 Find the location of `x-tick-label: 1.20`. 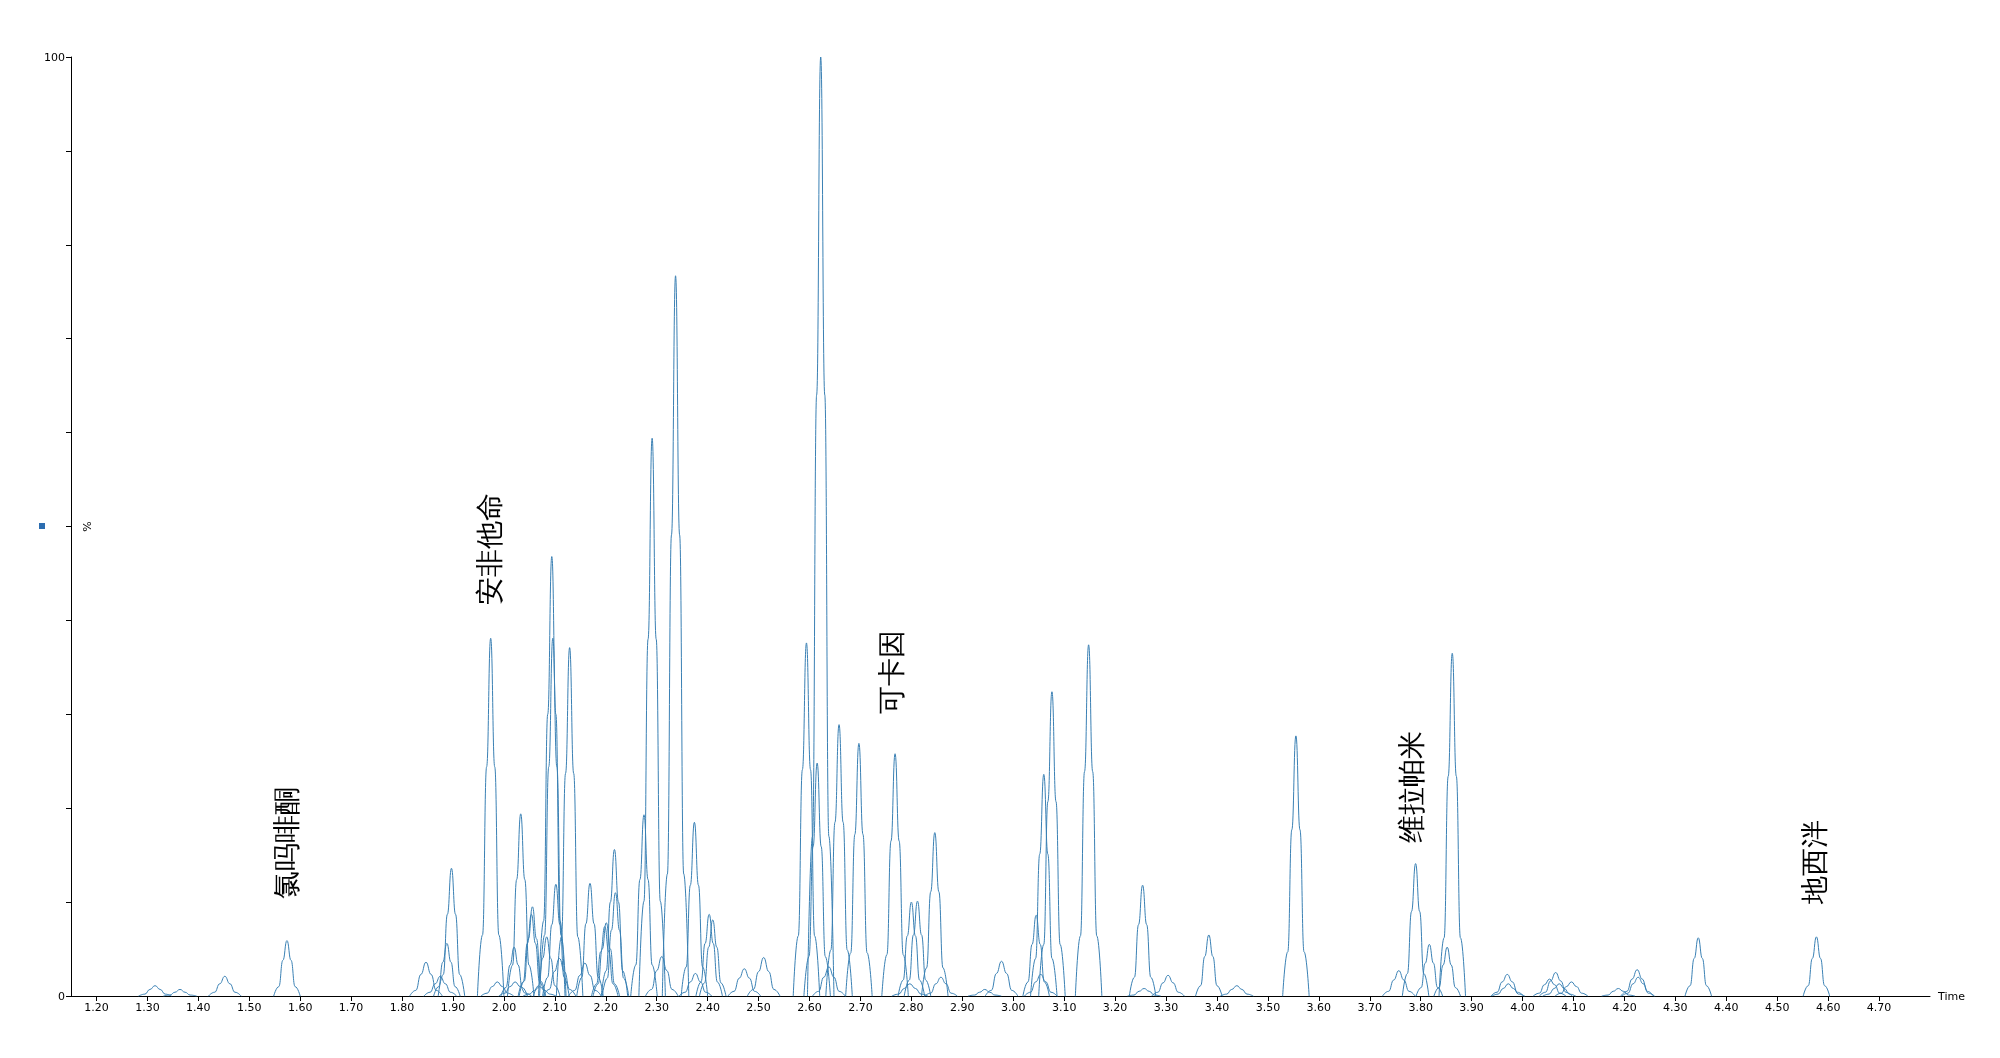

x-tick-label: 1.20 is located at coordinates (96, 1007).